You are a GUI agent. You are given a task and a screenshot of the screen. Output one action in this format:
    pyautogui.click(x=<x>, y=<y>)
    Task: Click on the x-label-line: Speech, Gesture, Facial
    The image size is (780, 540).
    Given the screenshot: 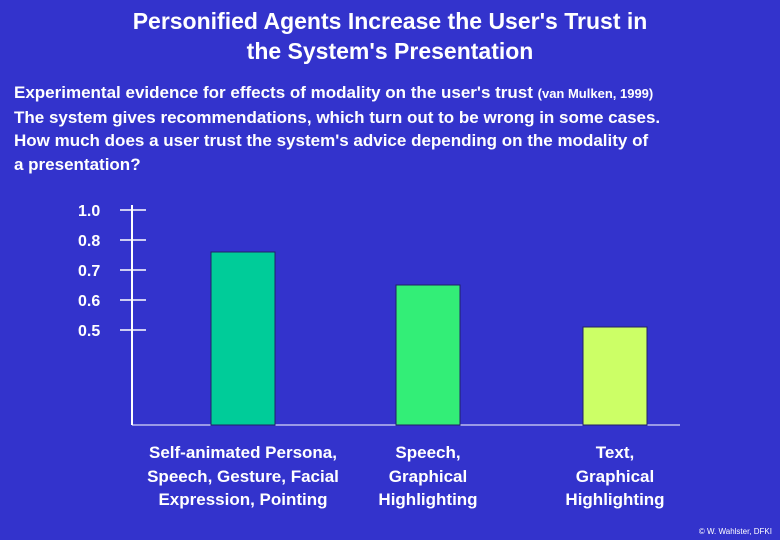 What is the action you would take?
    pyautogui.click(x=243, y=476)
    